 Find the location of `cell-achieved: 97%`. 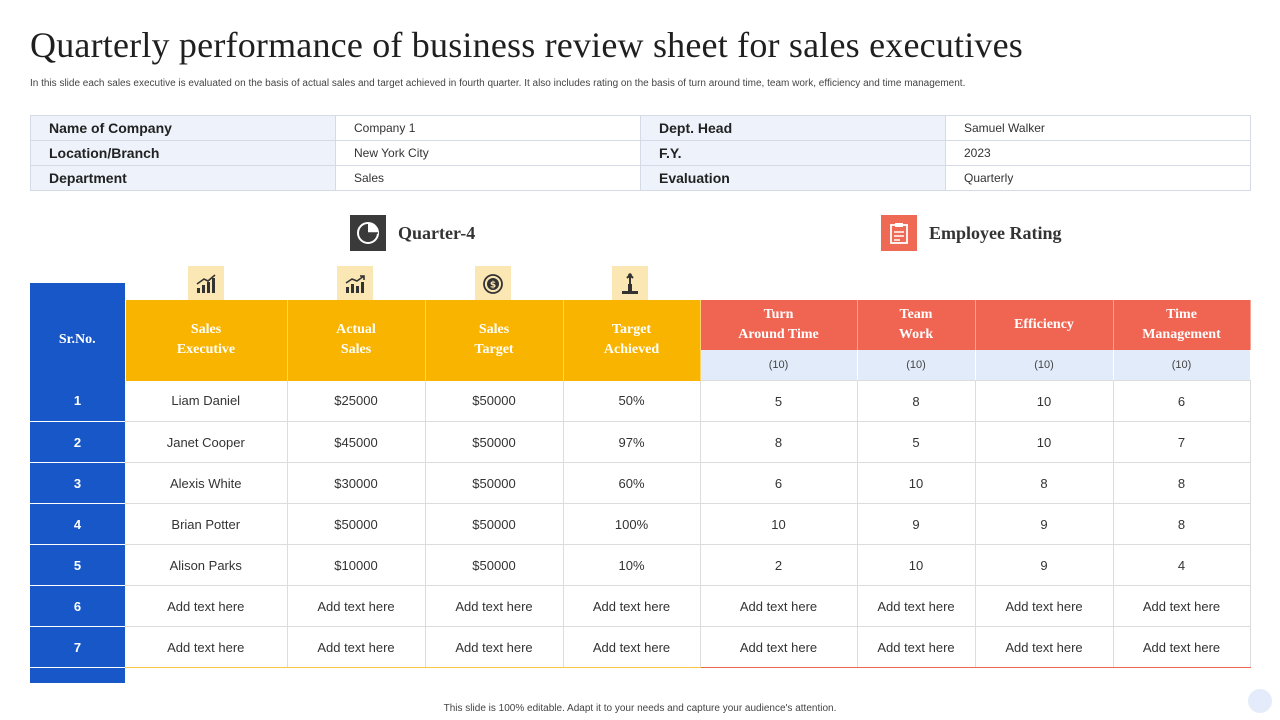

cell-achieved: 97% is located at coordinates (632, 442).